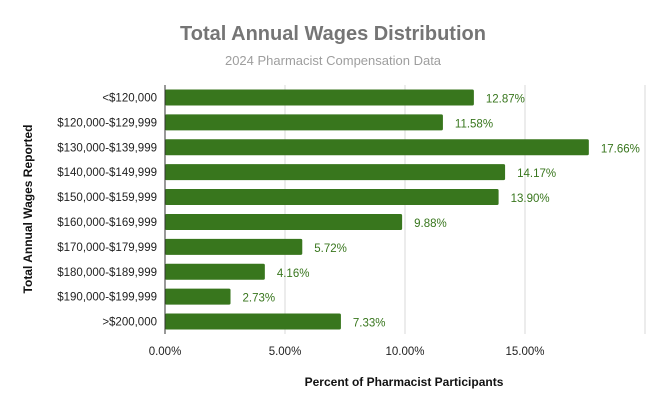  I want to click on data-label: 12.87%, so click(505, 99).